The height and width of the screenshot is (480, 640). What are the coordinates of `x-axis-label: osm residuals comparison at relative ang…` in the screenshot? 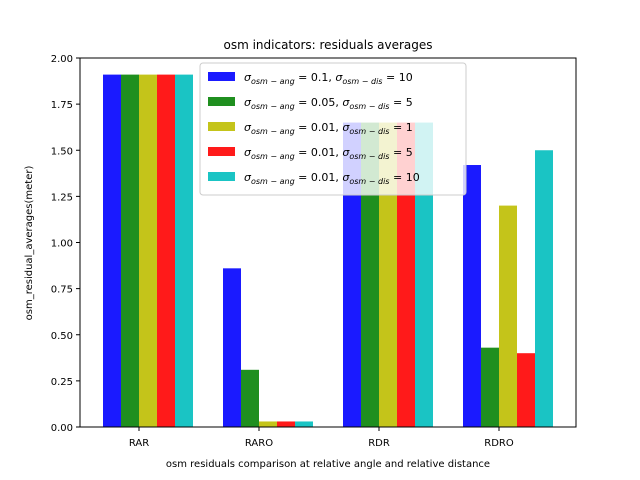 It's located at (328, 464).